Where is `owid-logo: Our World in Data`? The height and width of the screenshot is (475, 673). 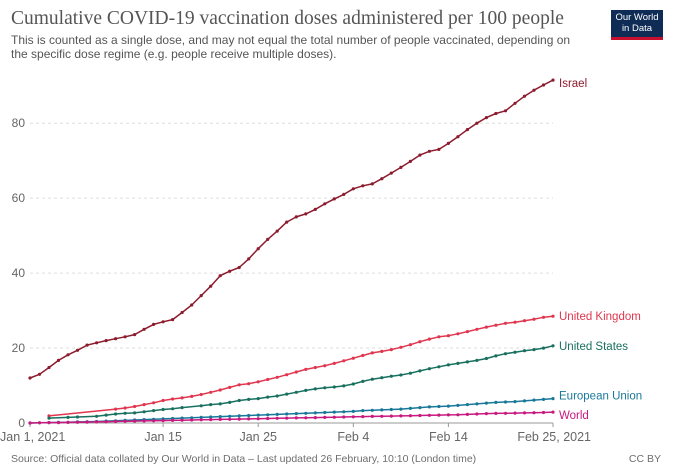
owid-logo: Our World in Data is located at coordinates (637, 25).